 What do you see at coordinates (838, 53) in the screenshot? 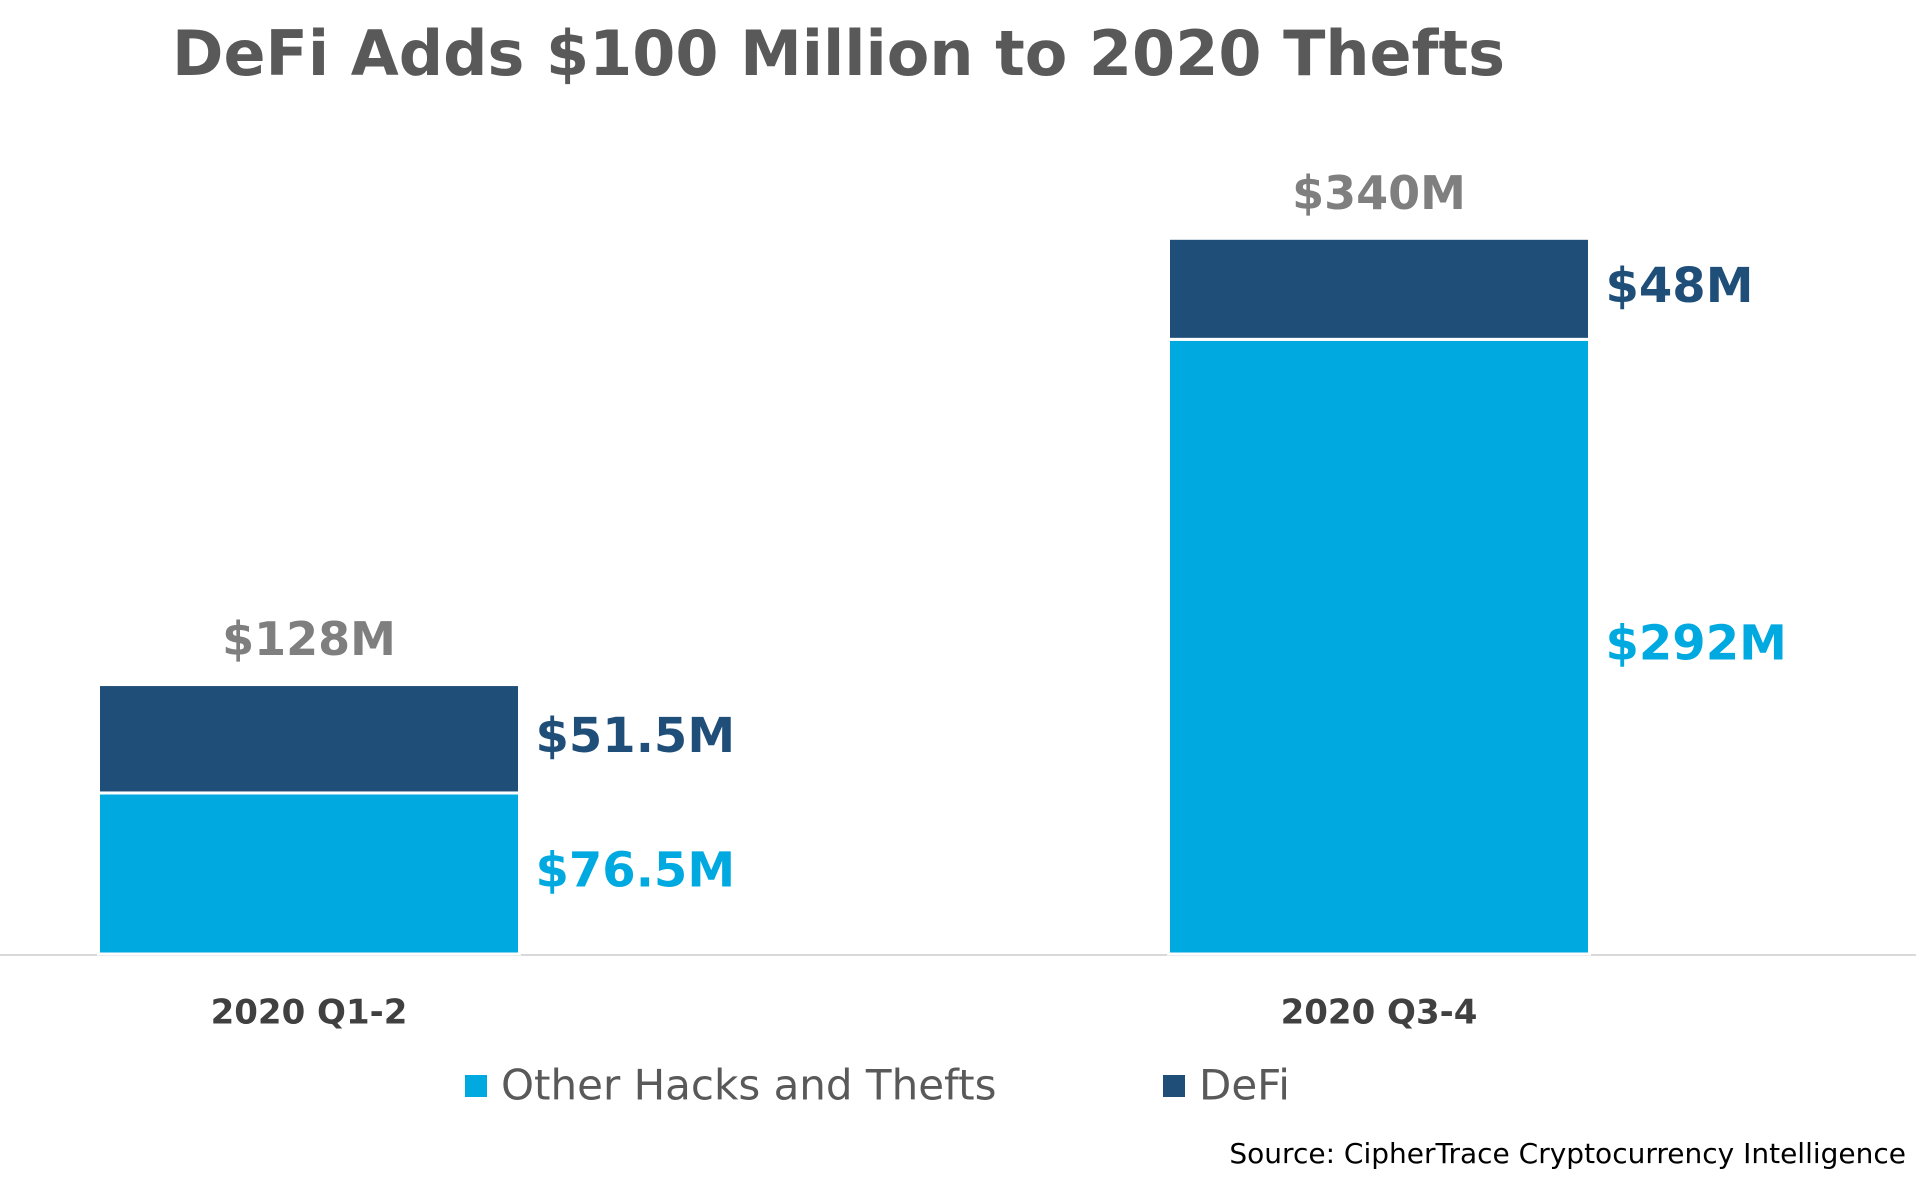
I see `chart-title: DeFi Adds $100 Million to 2020 Thefts` at bounding box center [838, 53].